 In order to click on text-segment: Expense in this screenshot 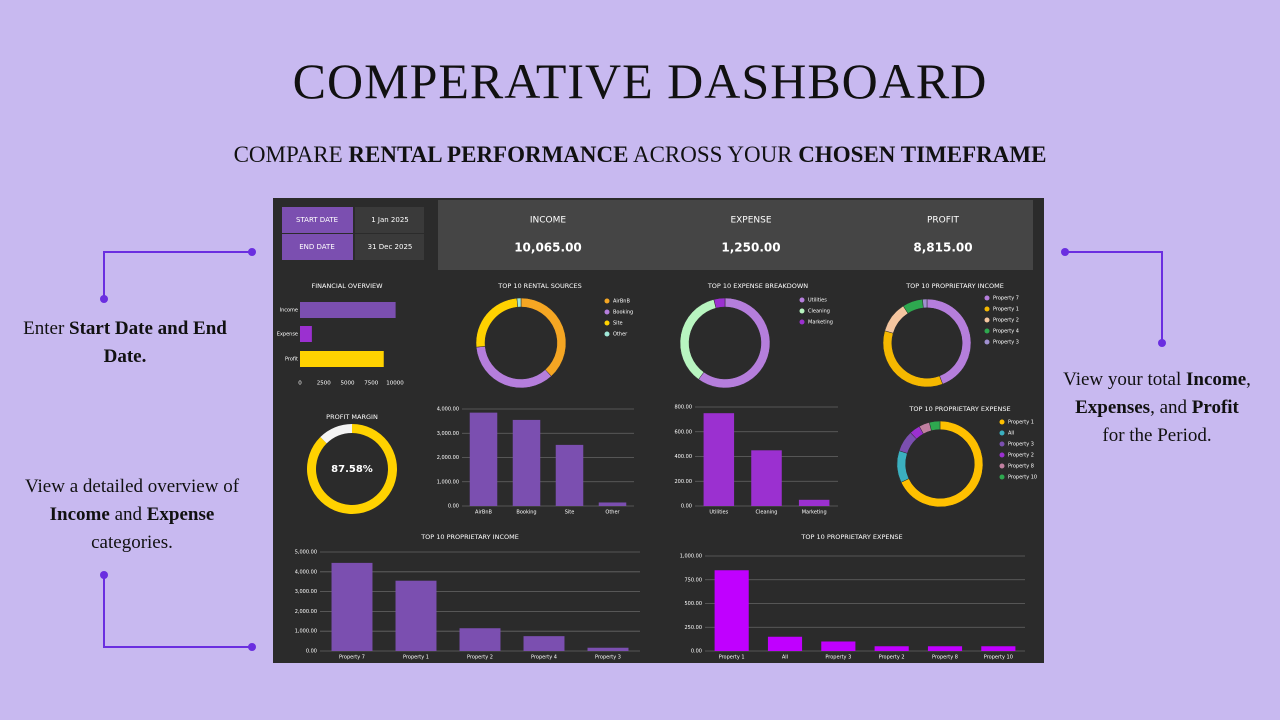, I will do `click(180, 514)`.